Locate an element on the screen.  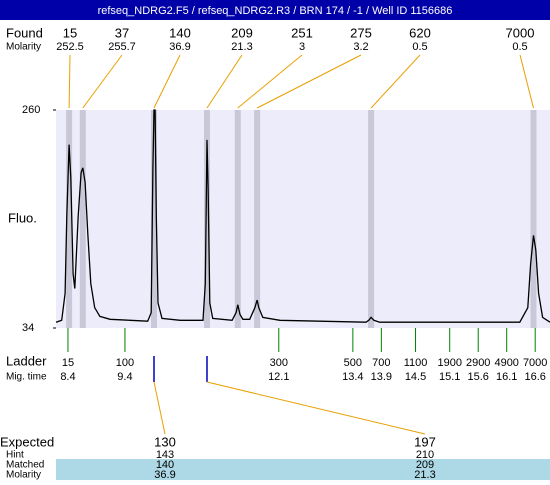
expected-molarity-label: Molarity is located at coordinates (23, 475).